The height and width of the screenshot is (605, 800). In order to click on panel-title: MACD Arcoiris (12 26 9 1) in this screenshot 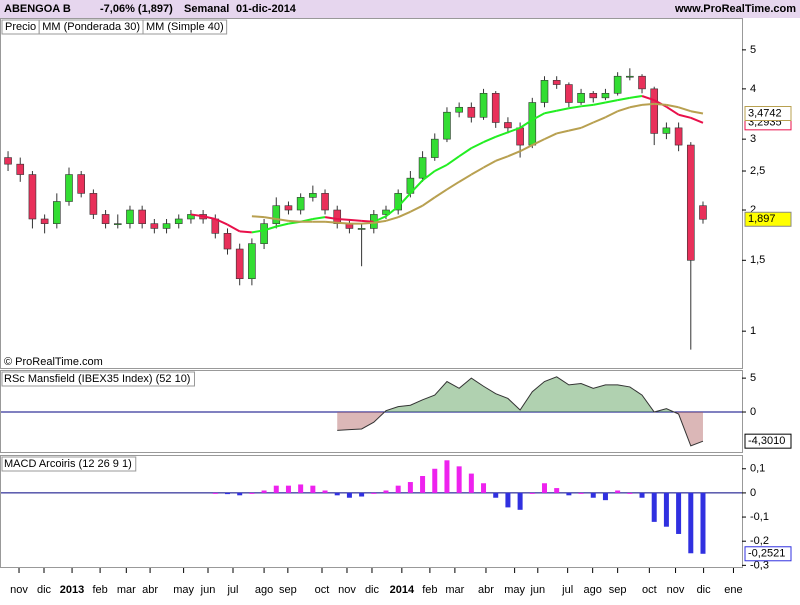, I will do `click(68, 464)`.